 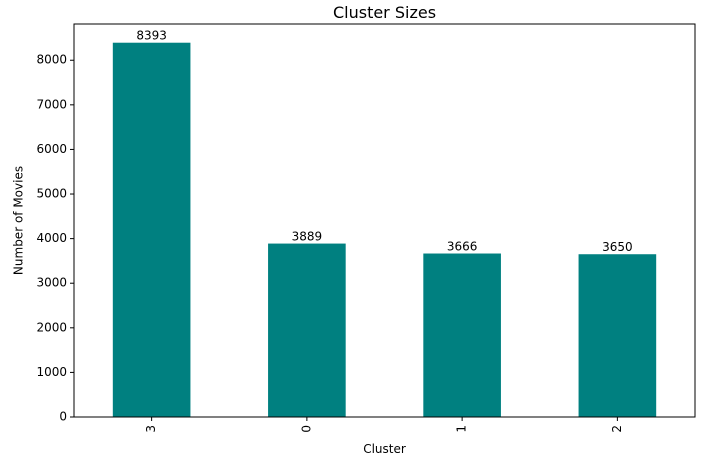 I want to click on y-tick-label: 1000, so click(x=51, y=372).